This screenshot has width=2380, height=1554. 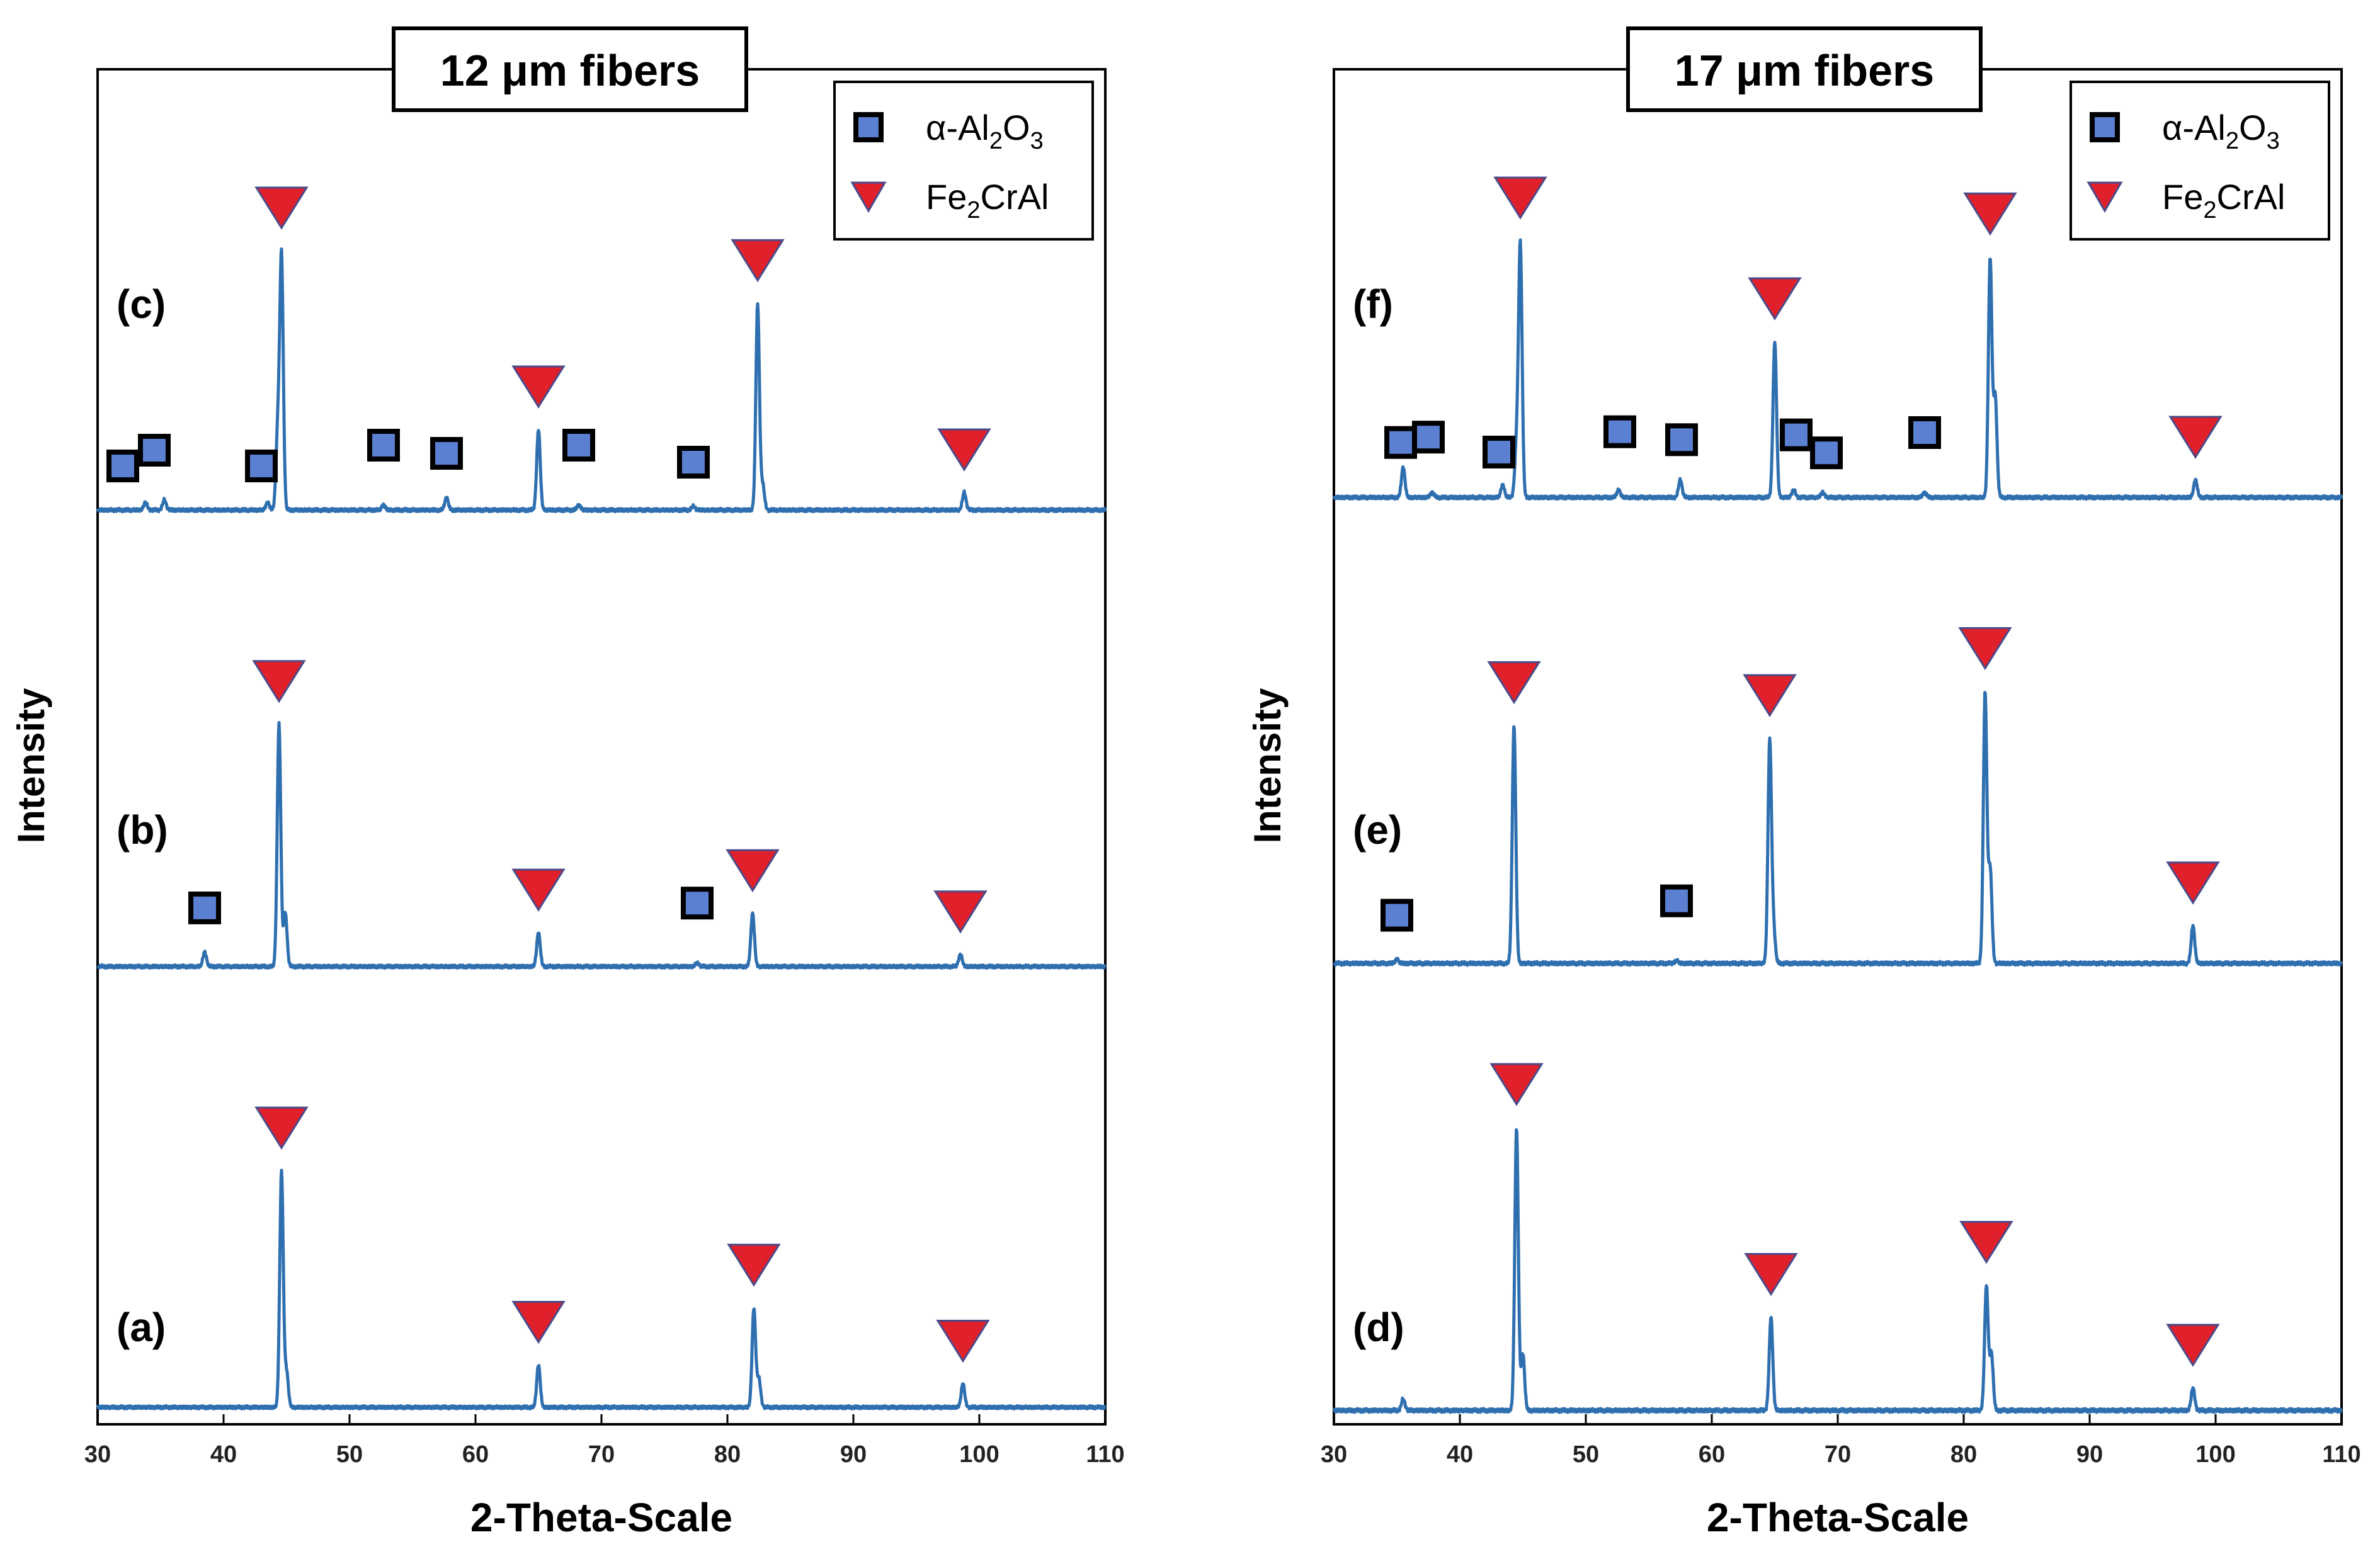 I want to click on chart-title: 12 μm fibers, so click(x=570, y=71).